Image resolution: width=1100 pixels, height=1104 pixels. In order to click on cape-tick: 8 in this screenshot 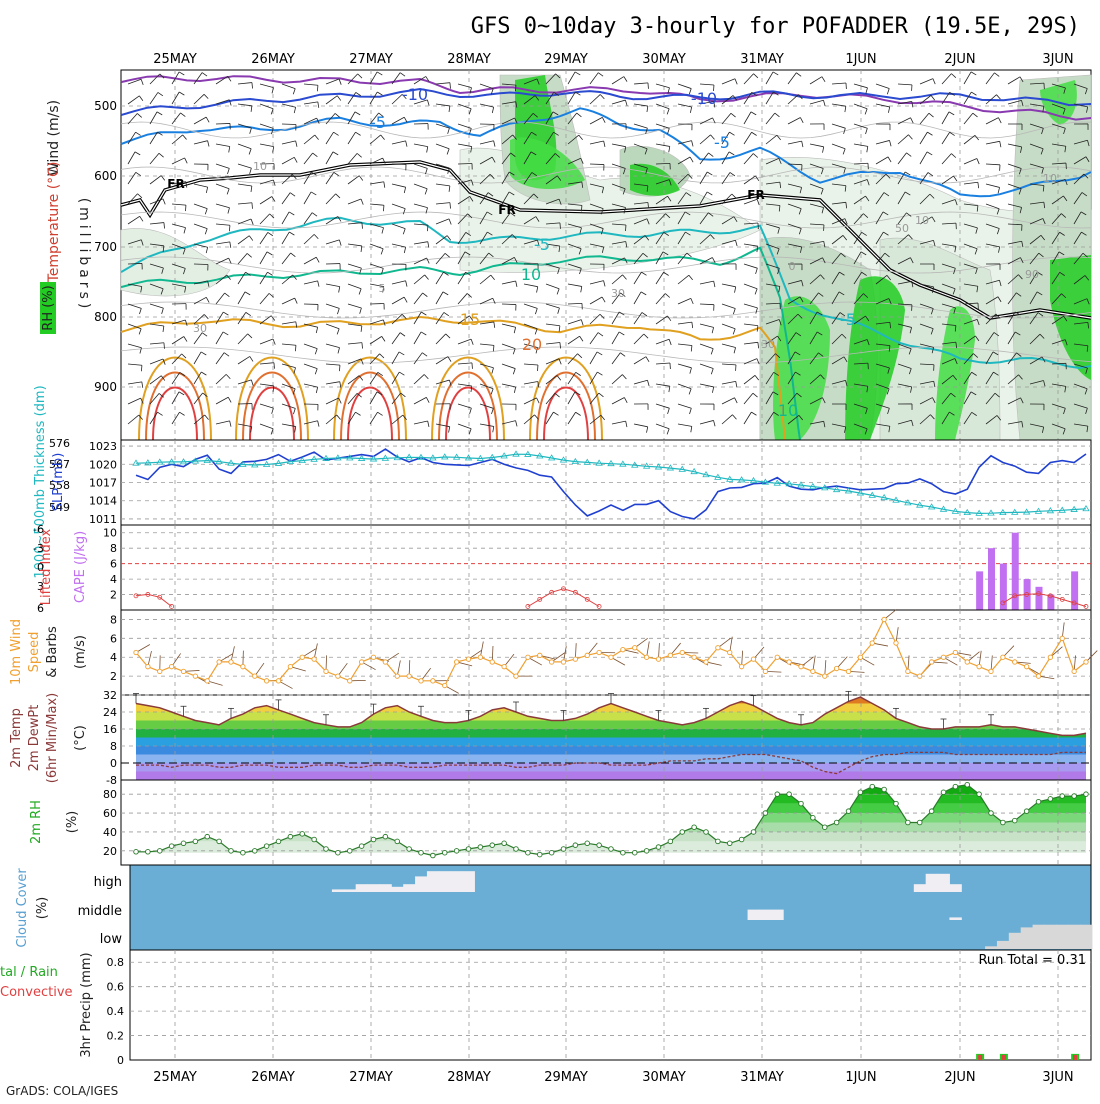, I will do `click(113, 548)`.